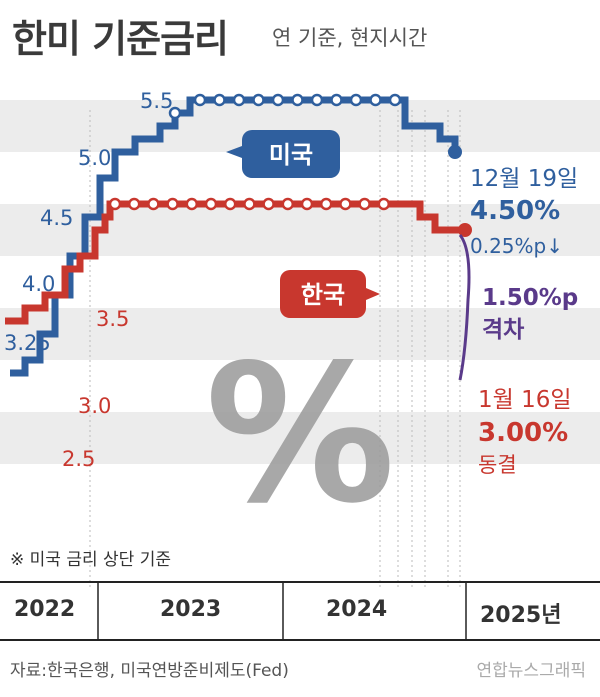 The image size is (600, 697). I want to click on korea-tick-label: 3.5, so click(112, 319).